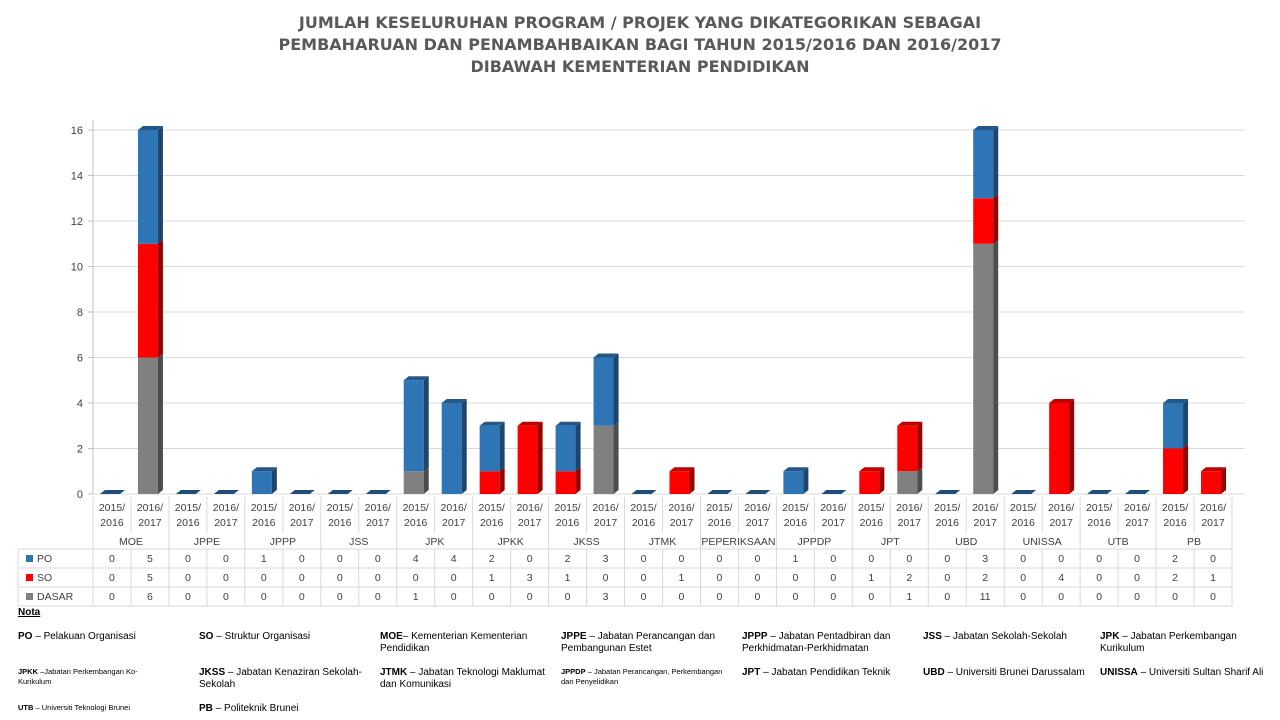 Image resolution: width=1280 pixels, height=720 pixels. What do you see at coordinates (511, 542) in the screenshot?
I see `group-label: JPKK` at bounding box center [511, 542].